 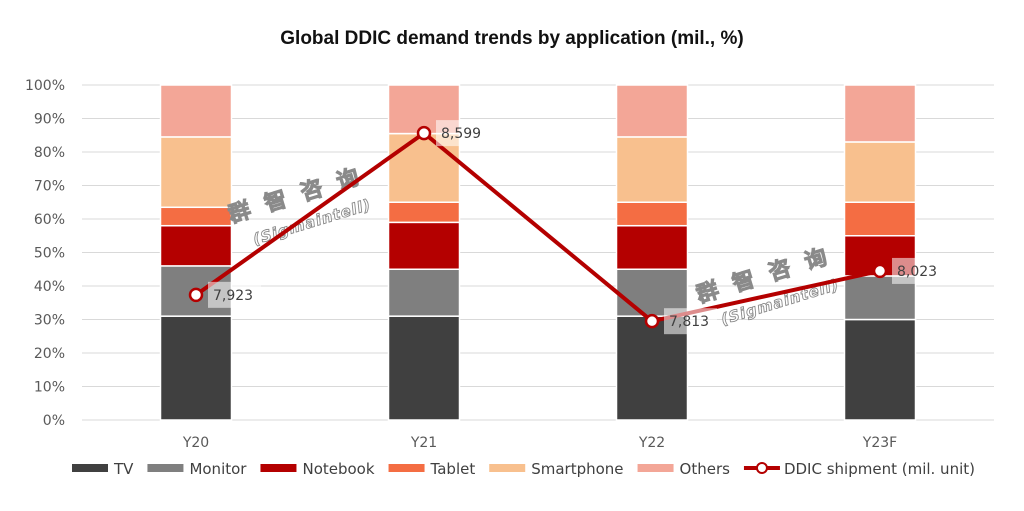 I want to click on data-label: 7,923, so click(x=233, y=296).